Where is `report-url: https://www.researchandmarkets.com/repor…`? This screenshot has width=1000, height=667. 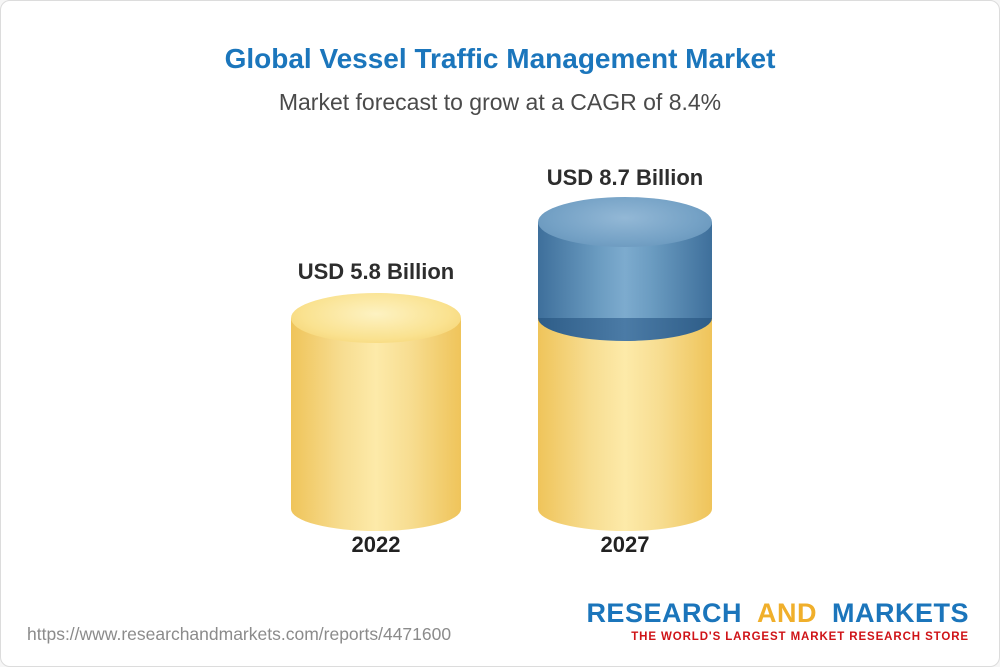
report-url: https://www.researchandmarkets.com/repor… is located at coordinates (239, 634).